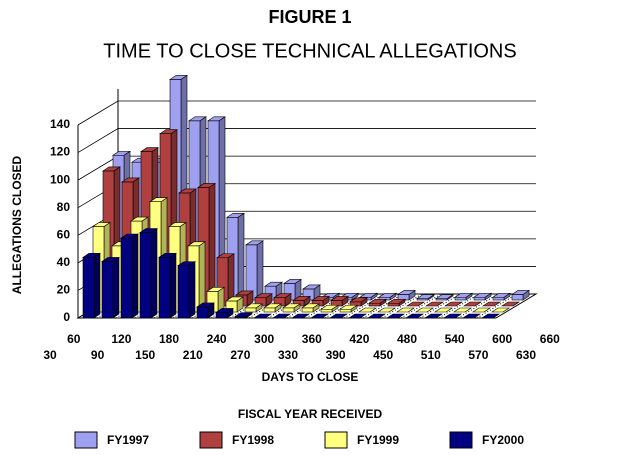  Describe the element at coordinates (359, 339) in the screenshot. I see `x-tick-label: 420` at that location.